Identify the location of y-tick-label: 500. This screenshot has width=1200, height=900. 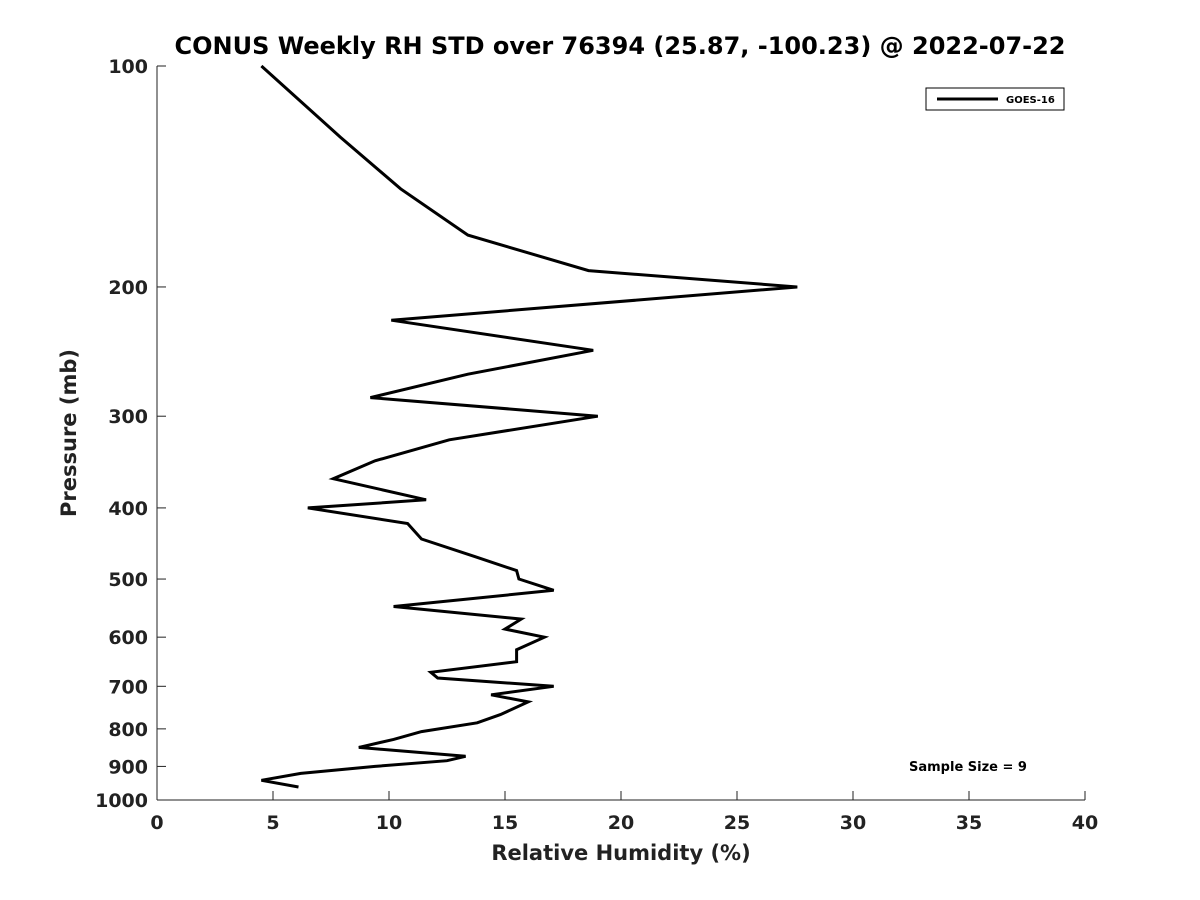
(128, 580).